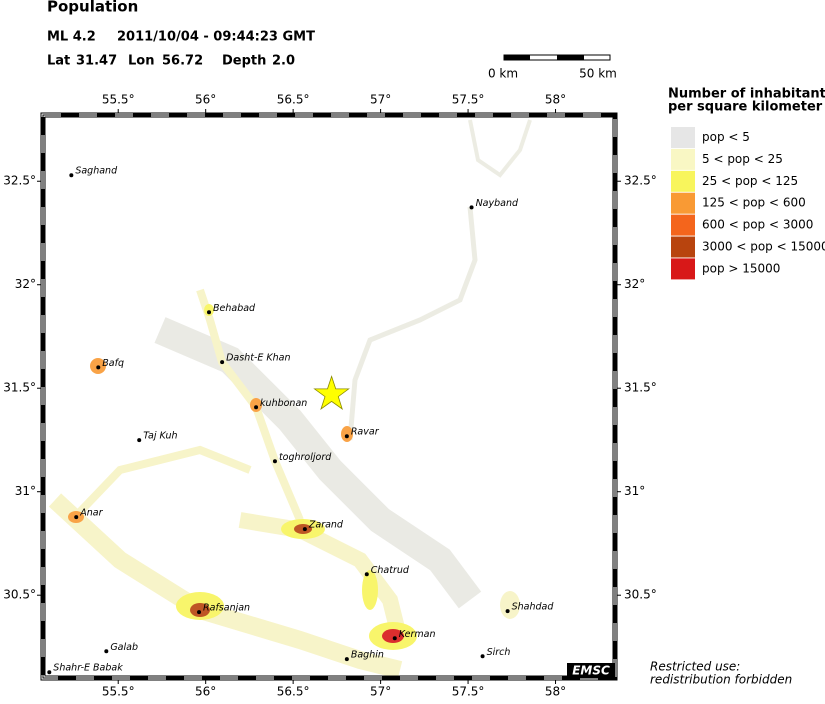 The width and height of the screenshot is (825, 704). What do you see at coordinates (742, 159) in the screenshot?
I see `legend-label: 5 < pop < 25` at bounding box center [742, 159].